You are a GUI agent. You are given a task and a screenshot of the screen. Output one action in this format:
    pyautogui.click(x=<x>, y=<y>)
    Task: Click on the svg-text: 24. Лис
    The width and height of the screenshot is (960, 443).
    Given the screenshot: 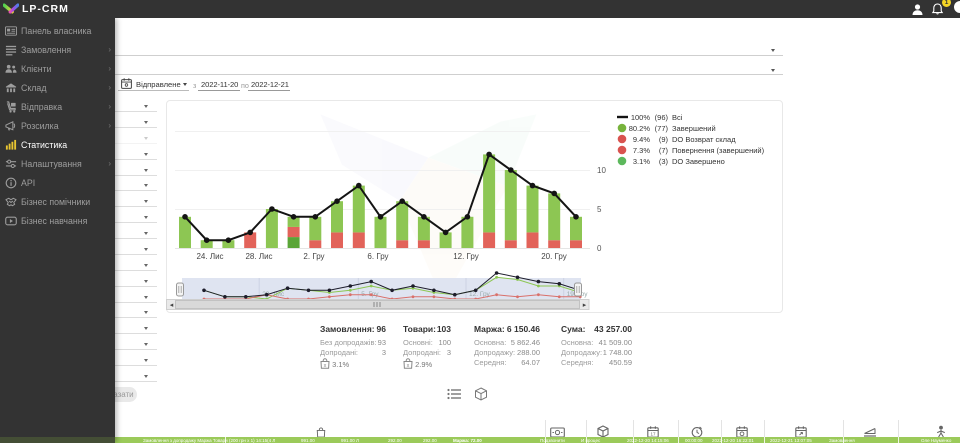 What is the action you would take?
    pyautogui.click(x=209, y=256)
    